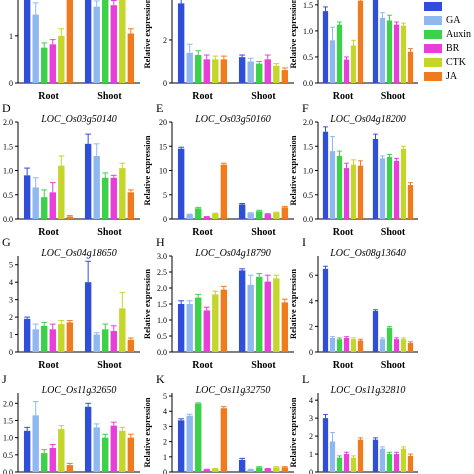 This screenshot has height=474, width=474. Describe the element at coordinates (70, 217) in the screenshot. I see `bar-d-root-ja` at that location.